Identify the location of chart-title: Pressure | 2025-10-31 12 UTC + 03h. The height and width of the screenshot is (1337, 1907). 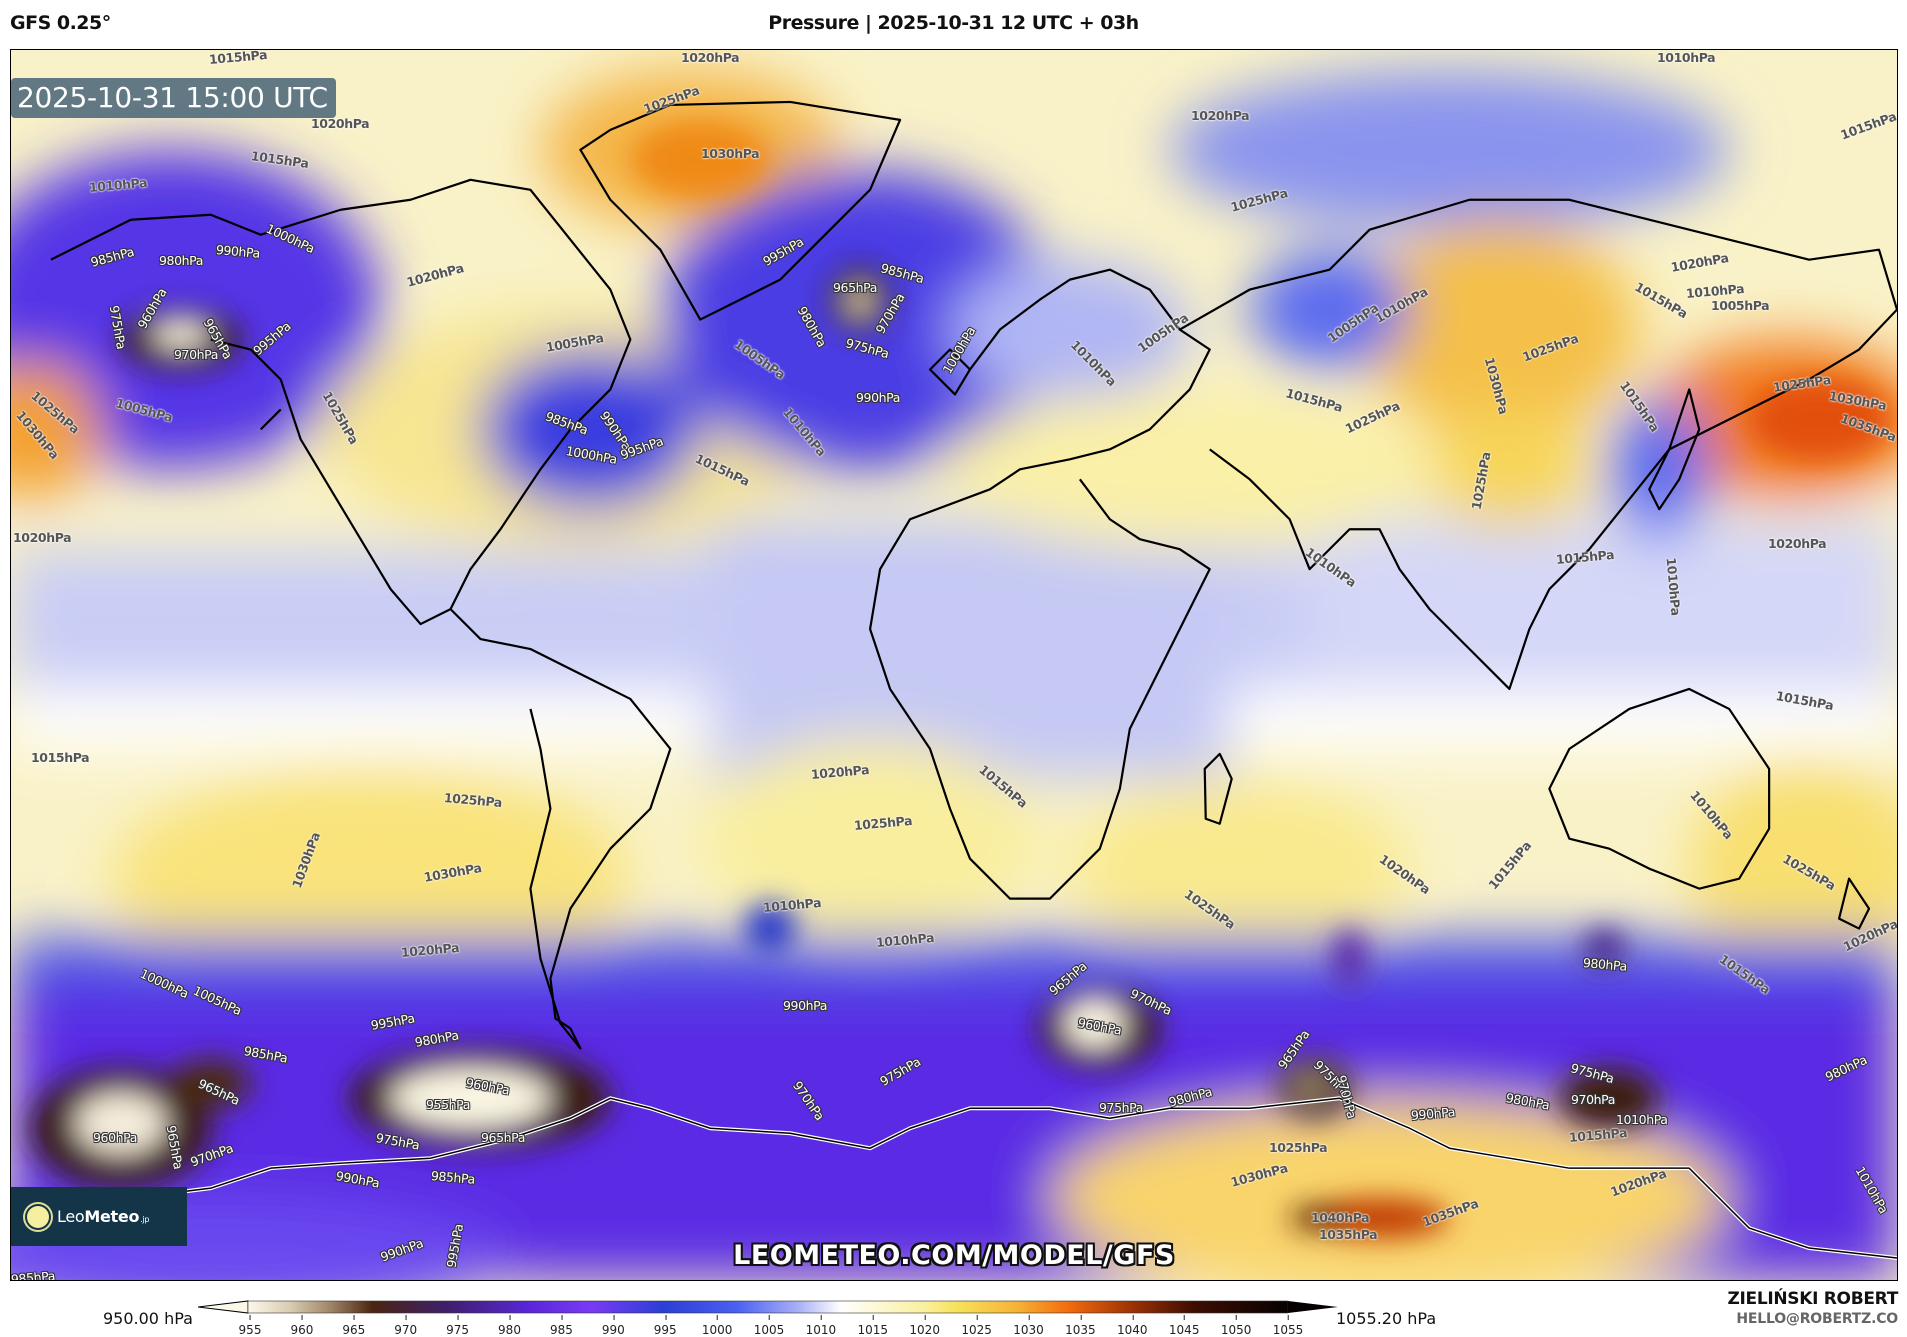
(953, 23).